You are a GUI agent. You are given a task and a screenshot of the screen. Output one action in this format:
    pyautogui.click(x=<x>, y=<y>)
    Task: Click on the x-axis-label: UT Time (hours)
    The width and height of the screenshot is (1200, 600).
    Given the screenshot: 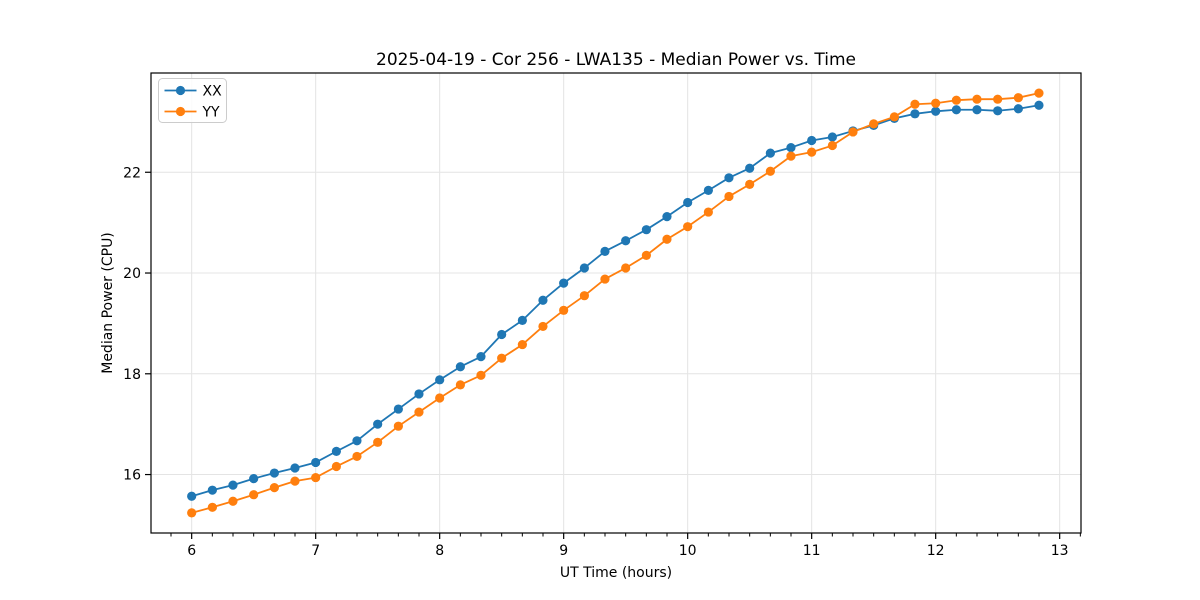 What is the action you would take?
    pyautogui.click(x=616, y=573)
    